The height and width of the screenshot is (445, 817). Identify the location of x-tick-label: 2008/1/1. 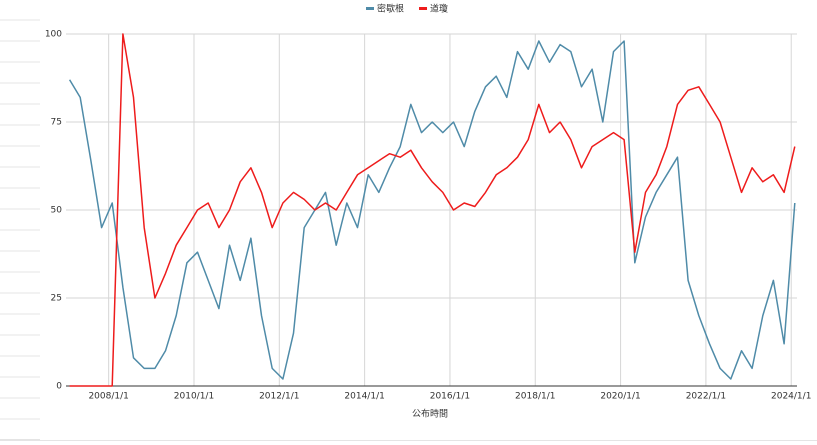
(108, 397).